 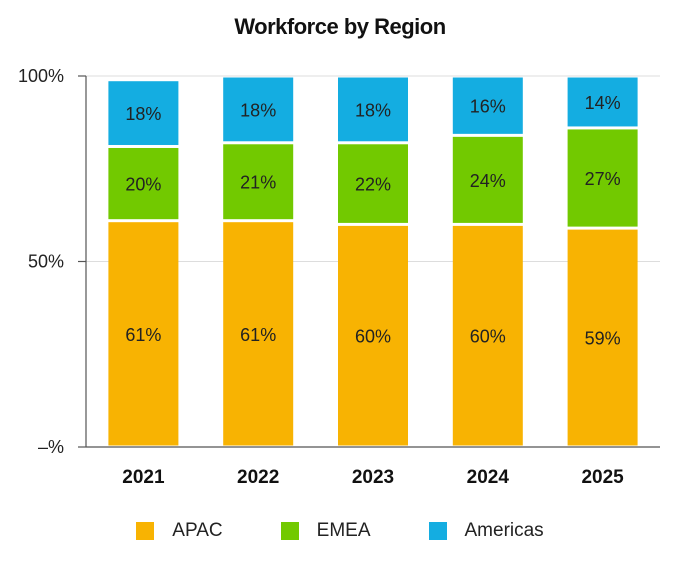 I want to click on data-label-americas-2024: 16%, so click(x=488, y=107).